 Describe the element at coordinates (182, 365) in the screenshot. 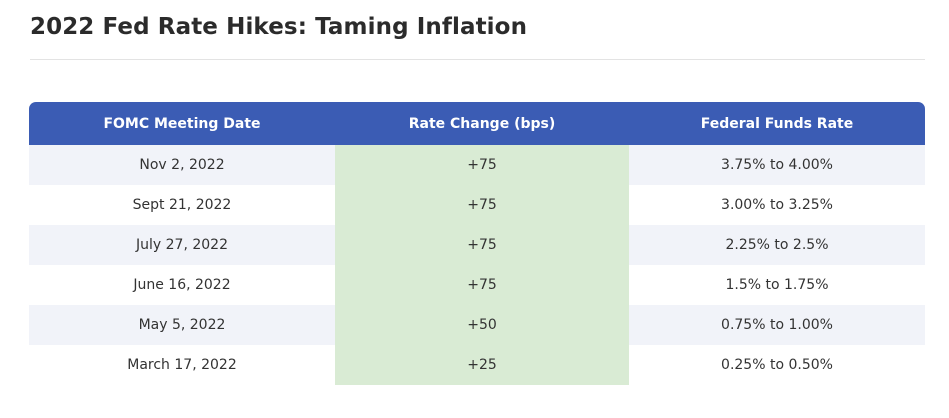

I see `meeting-date-cell: March 17, 2022` at that location.